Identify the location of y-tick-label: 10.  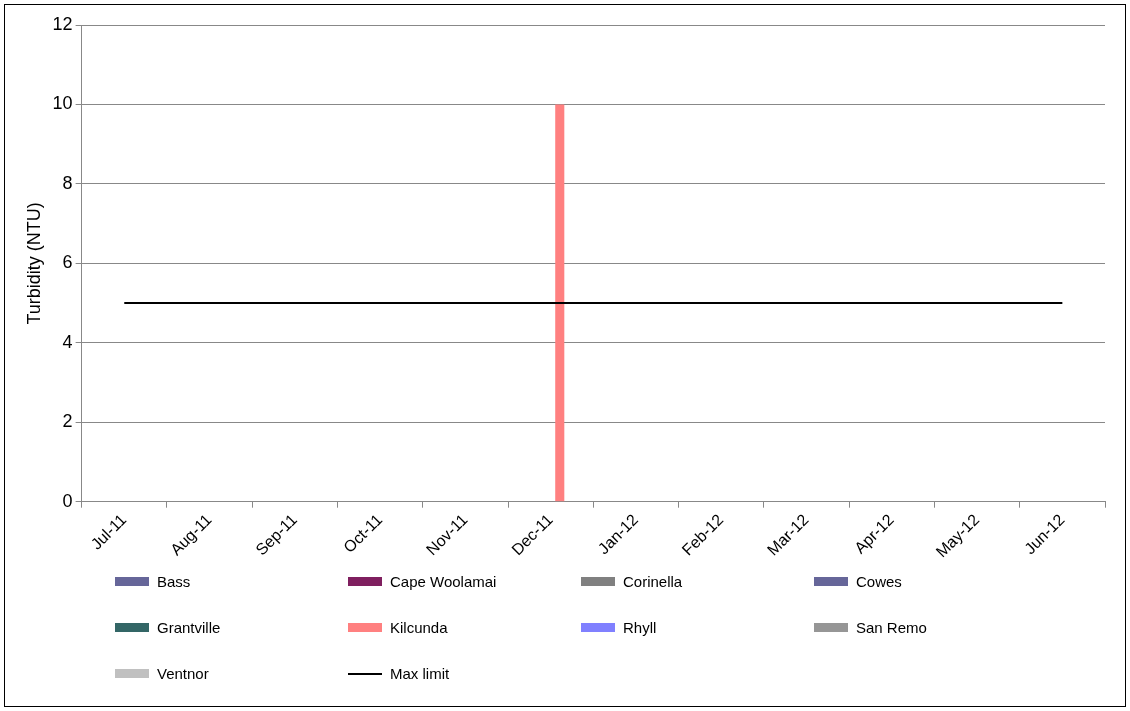
(62, 103).